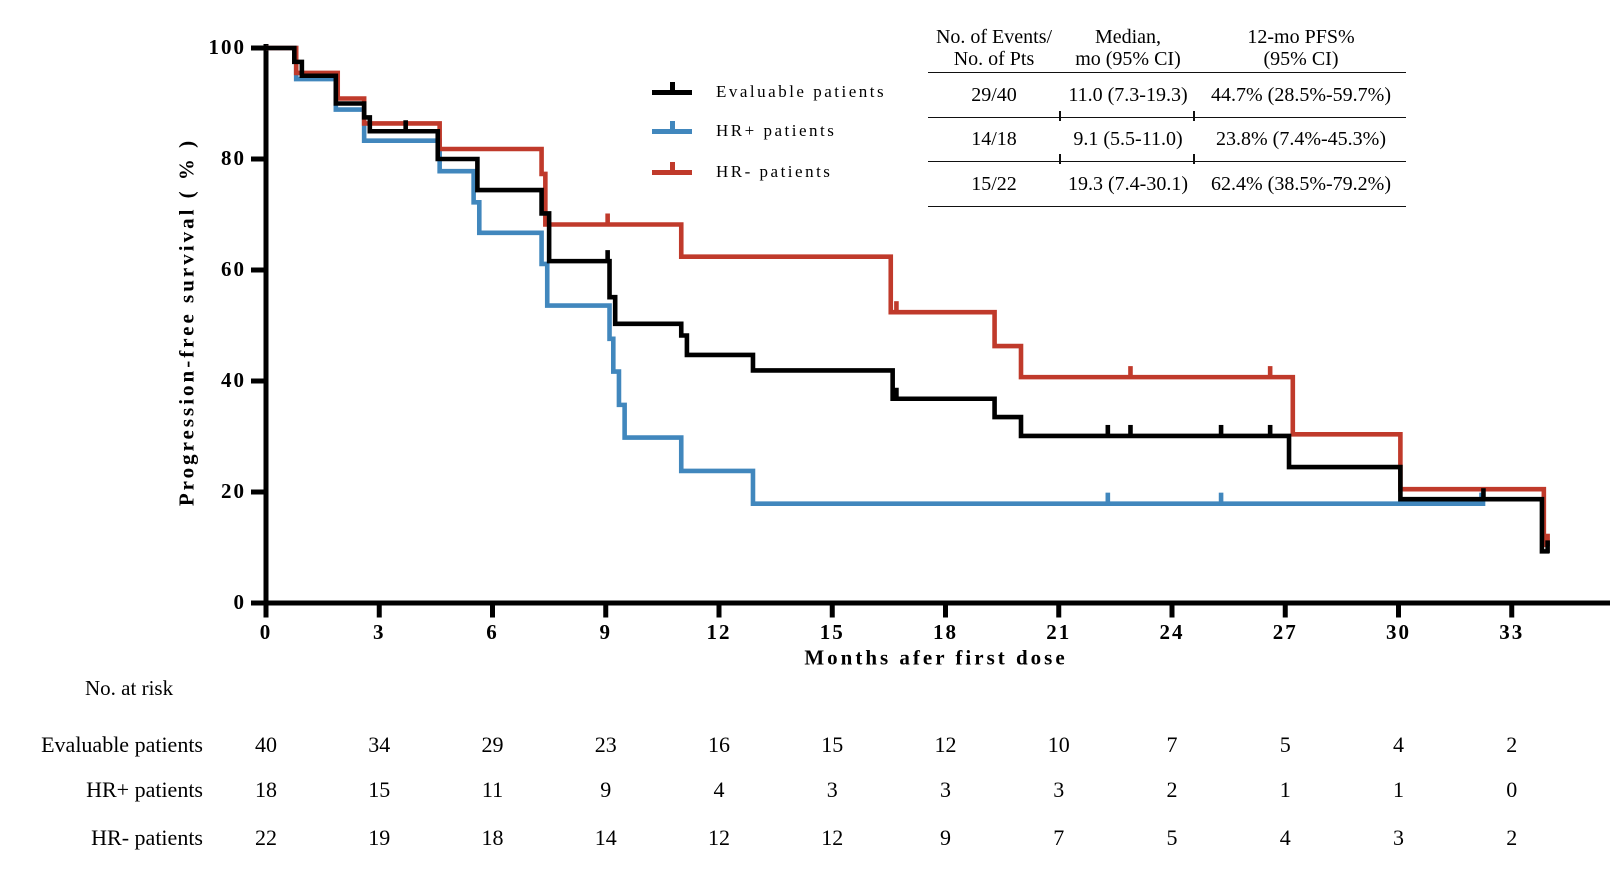 This screenshot has width=1618, height=888. Describe the element at coordinates (144, 789) in the screenshot. I see `risk-row-label: HR+ patients` at that location.